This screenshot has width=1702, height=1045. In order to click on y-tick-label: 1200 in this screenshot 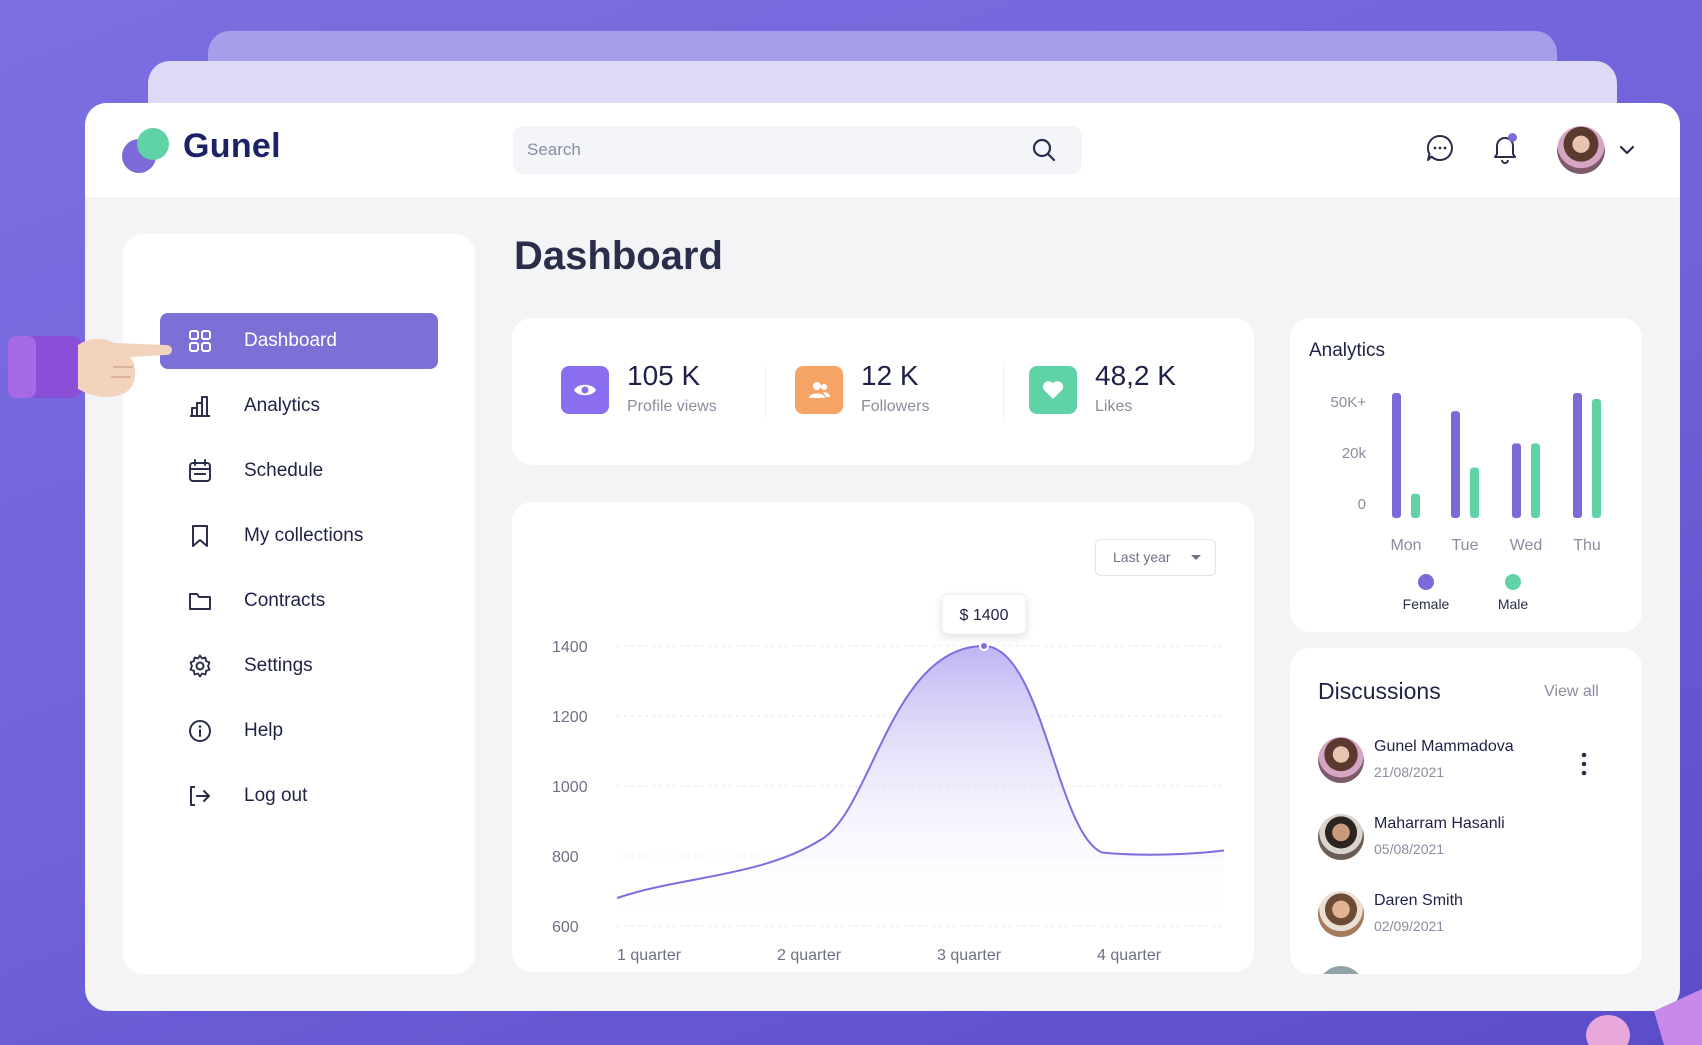, I will do `click(570, 717)`.